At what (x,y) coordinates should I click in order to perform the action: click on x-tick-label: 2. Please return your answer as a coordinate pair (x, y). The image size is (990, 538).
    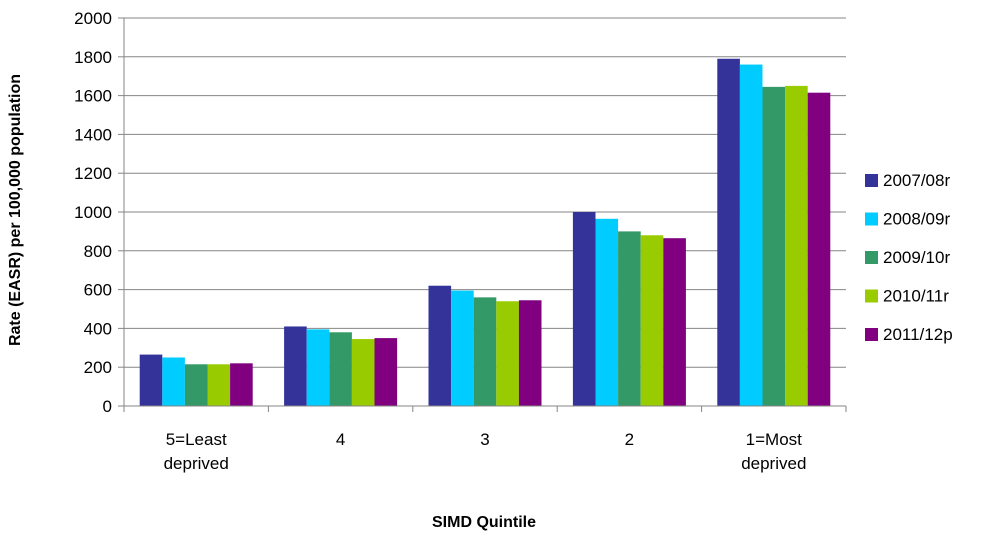
    Looking at the image, I should click on (629, 439).